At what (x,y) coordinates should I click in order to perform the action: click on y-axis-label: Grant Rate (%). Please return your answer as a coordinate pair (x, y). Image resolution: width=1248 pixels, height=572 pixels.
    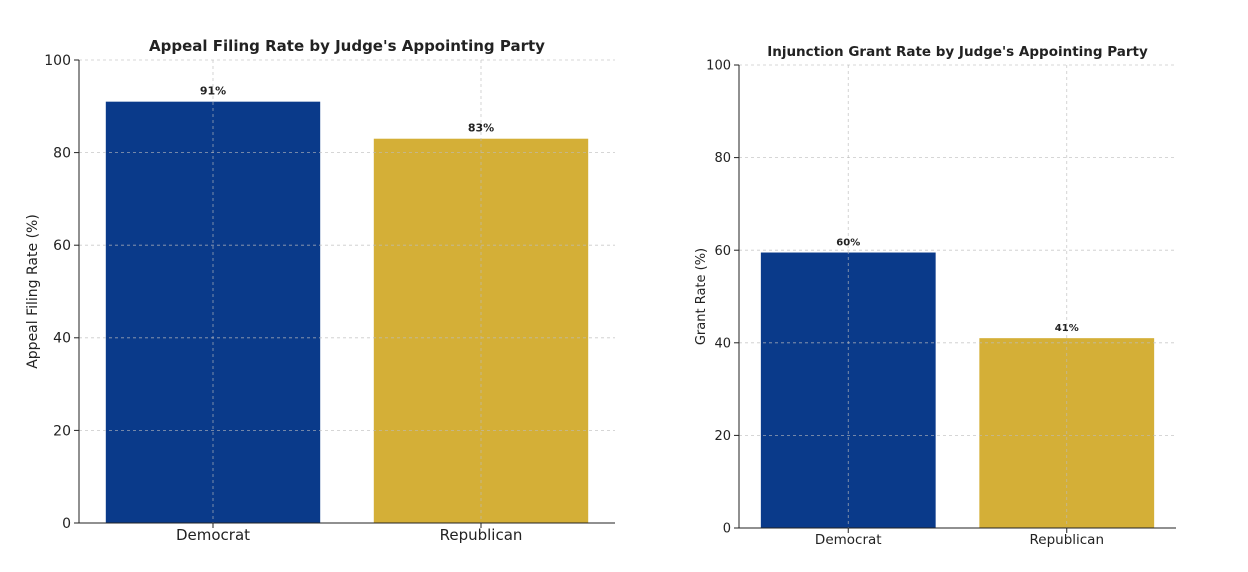
    Looking at the image, I should click on (701, 296).